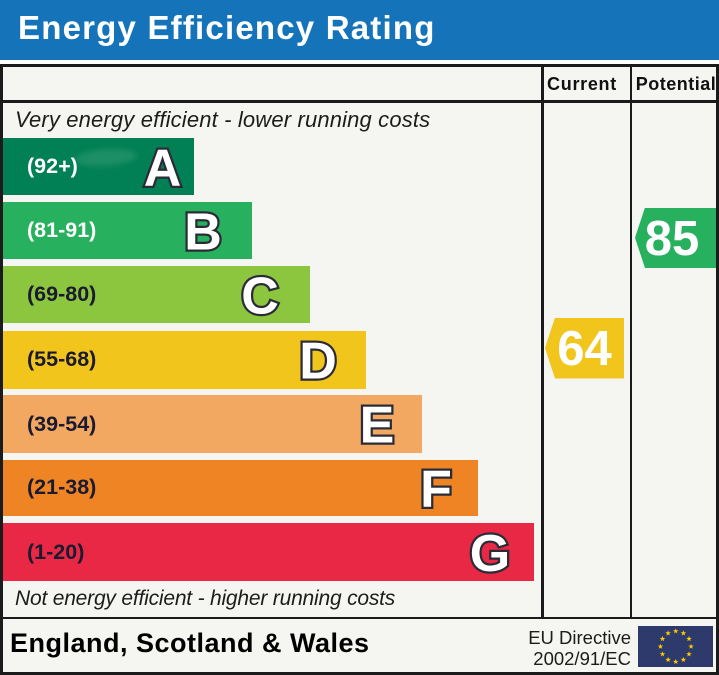 Image resolution: width=719 pixels, height=675 pixels. What do you see at coordinates (377, 426) in the screenshot?
I see `svg-text: E` at bounding box center [377, 426].